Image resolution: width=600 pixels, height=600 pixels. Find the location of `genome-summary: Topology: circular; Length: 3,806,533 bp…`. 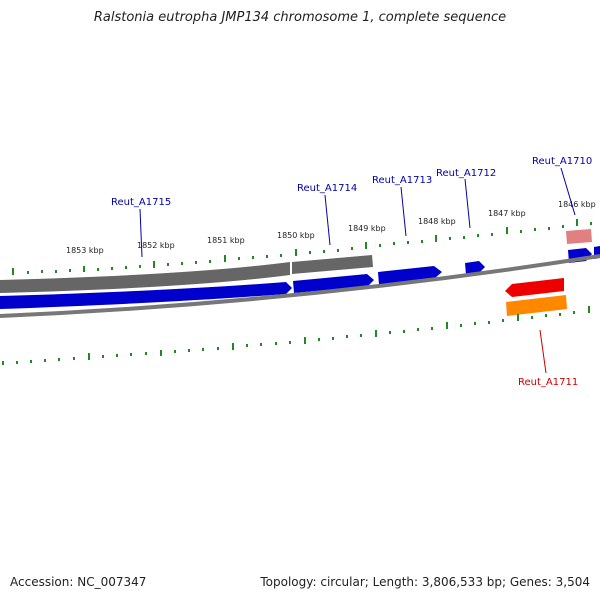

genome-summary: Topology: circular; Length: 3,806,533 bp… is located at coordinates (425, 582).